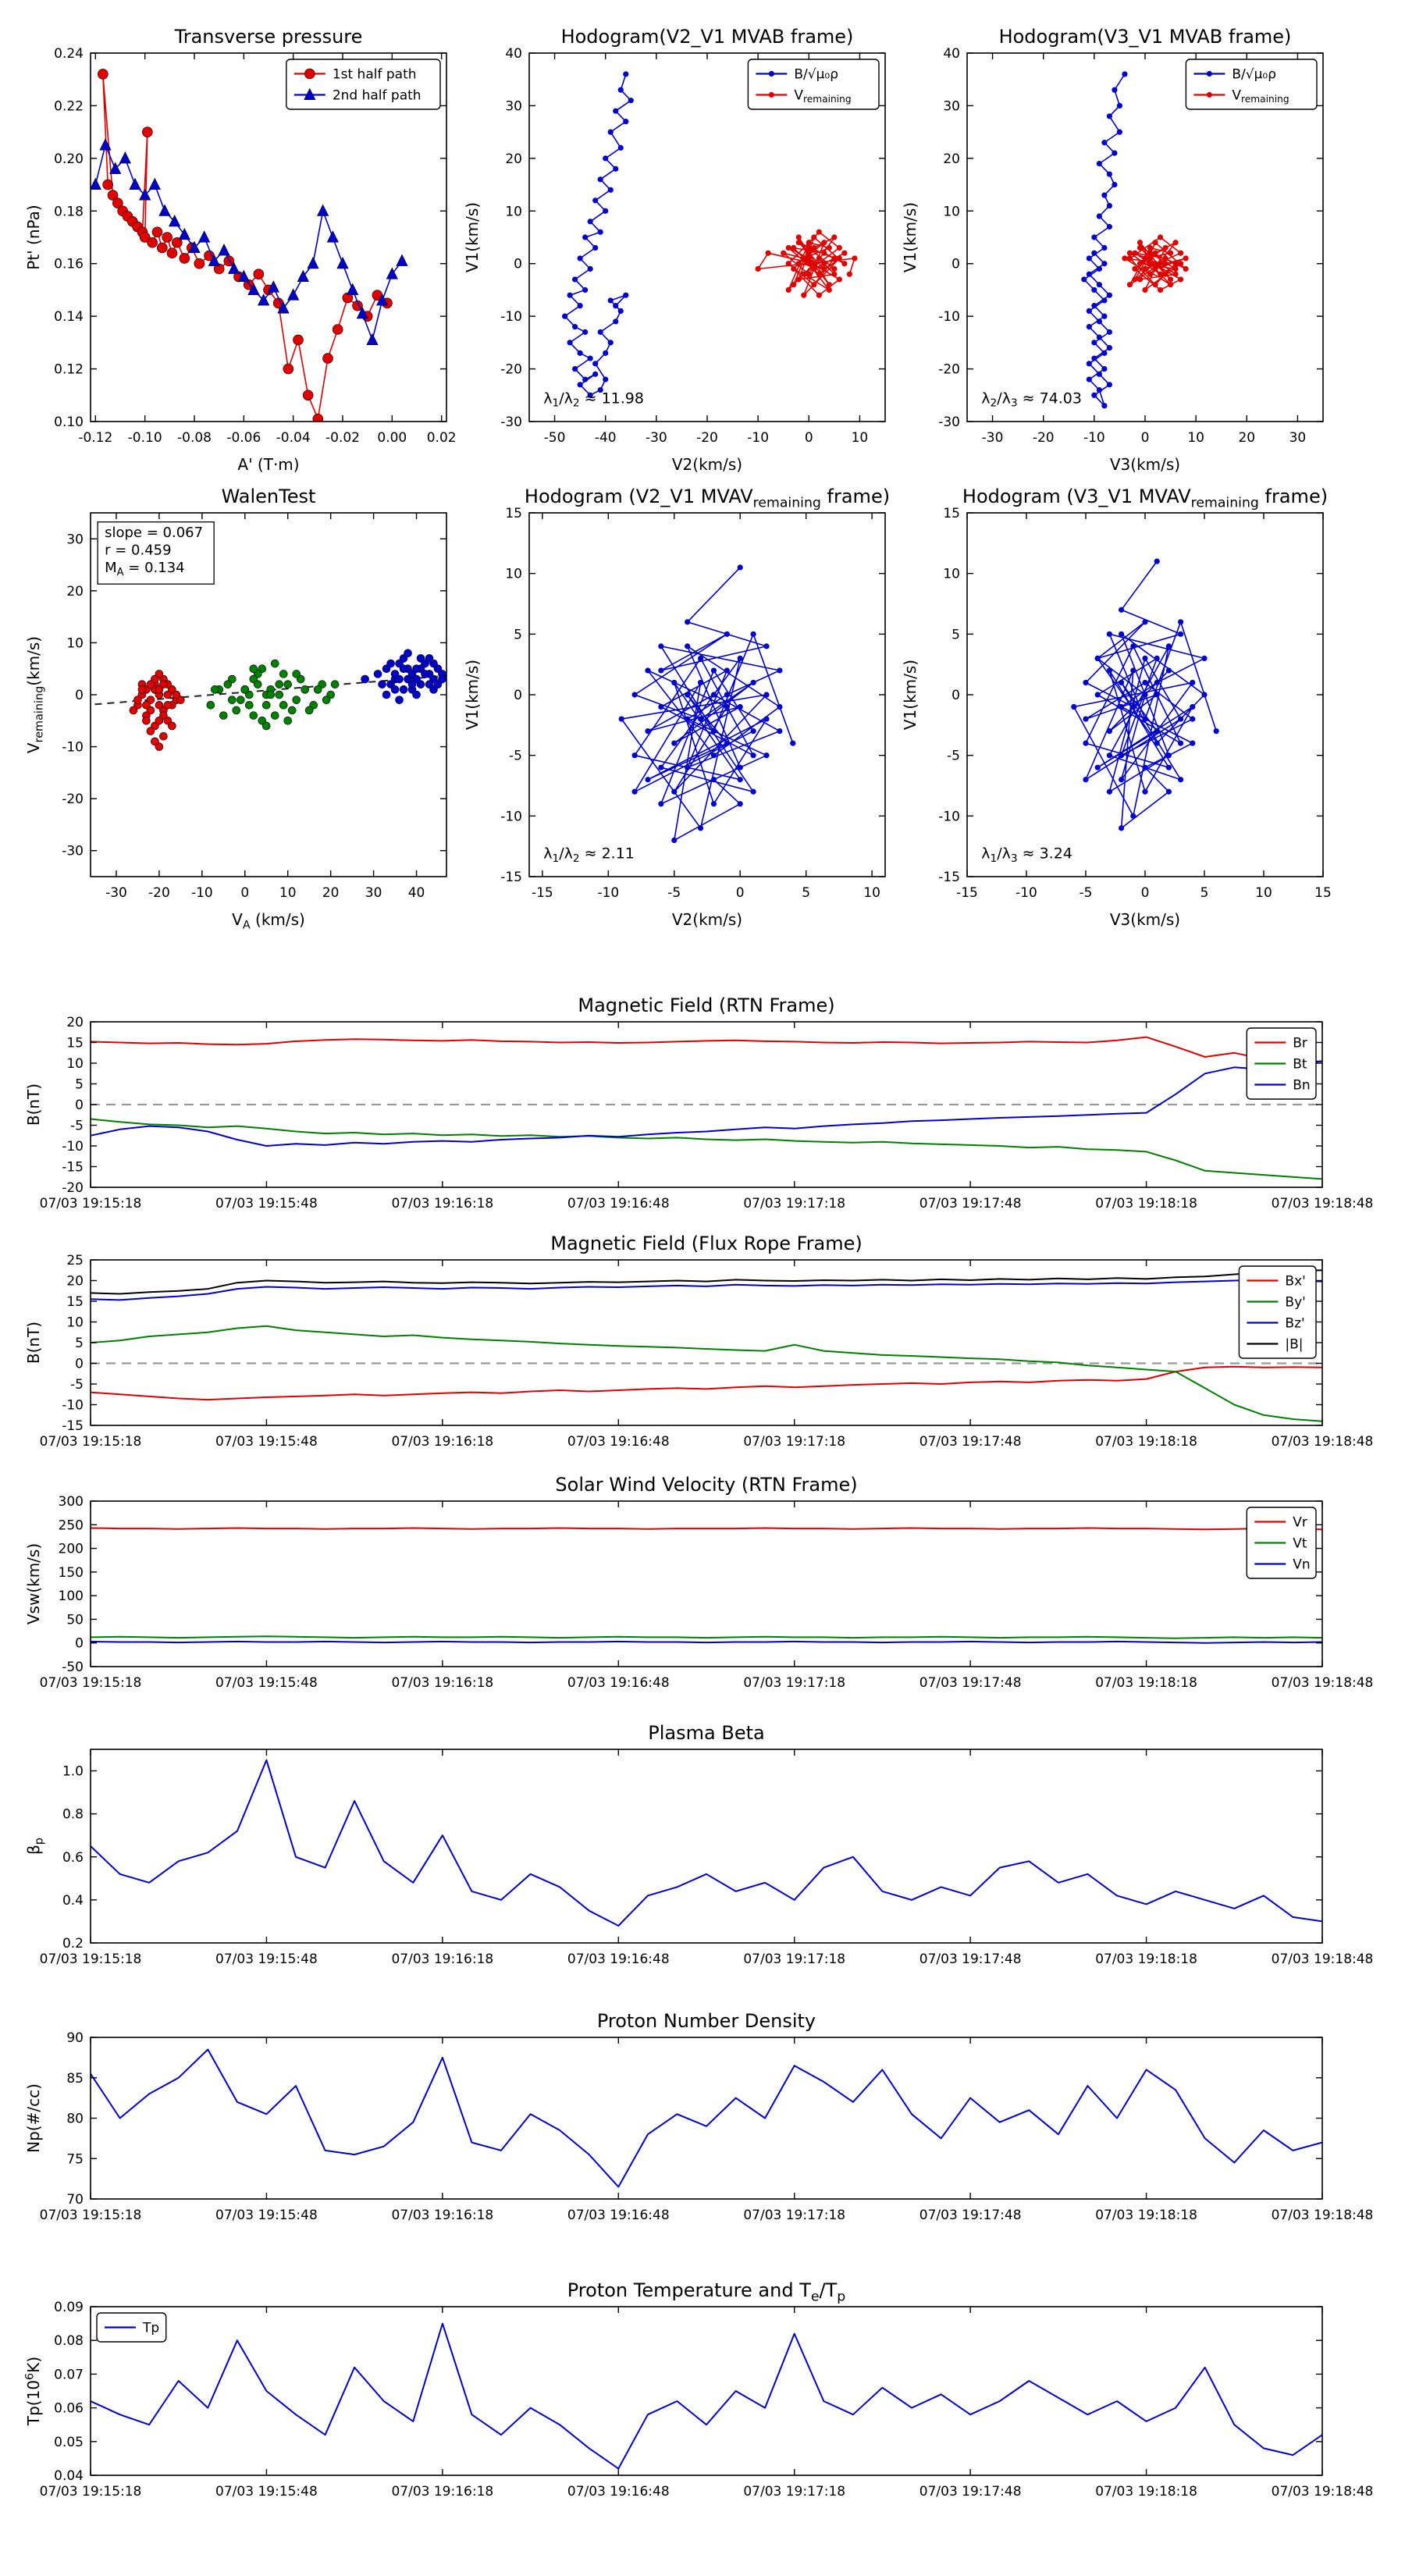 This screenshot has width=1405, height=2576. What do you see at coordinates (75, 2119) in the screenshot?
I see `y-tick-label: 80` at bounding box center [75, 2119].